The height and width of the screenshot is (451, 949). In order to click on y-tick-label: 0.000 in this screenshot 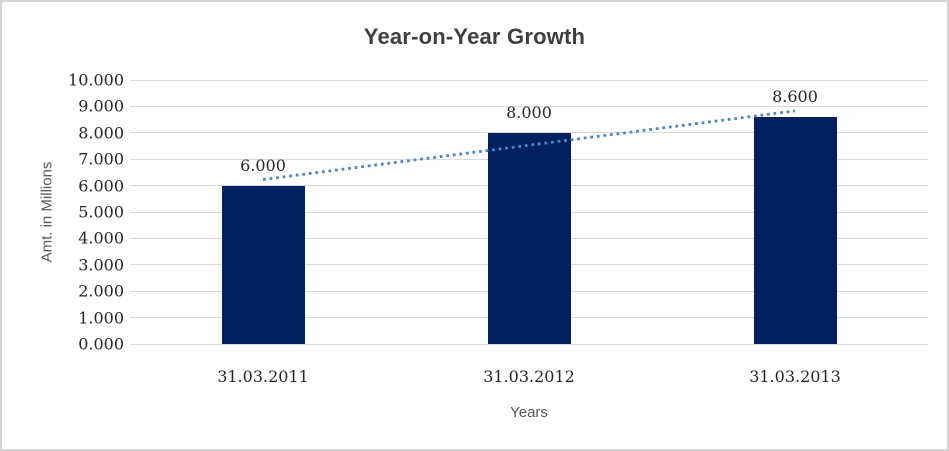, I will do `click(101, 344)`.